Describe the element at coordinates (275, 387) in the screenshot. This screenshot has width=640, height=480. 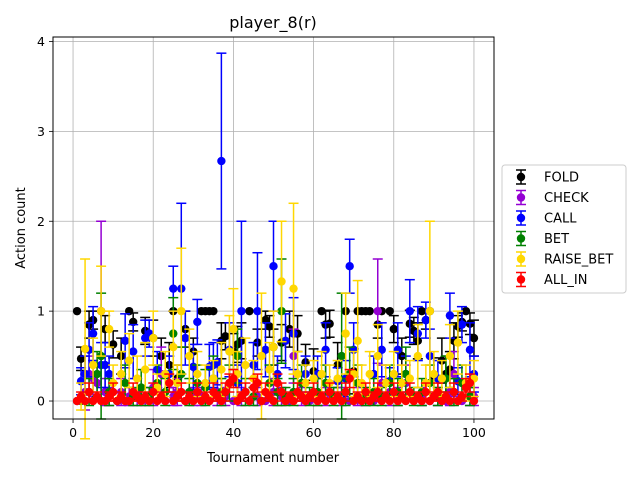
I see `series-all-in` at that location.